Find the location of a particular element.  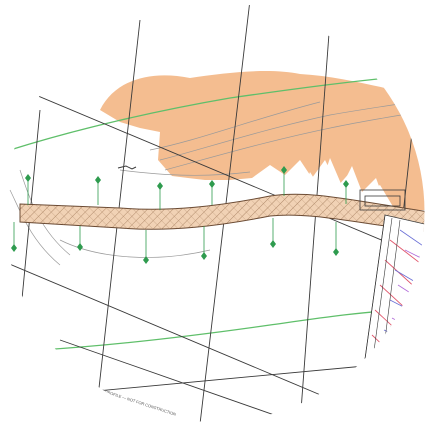

callout-mark is located at coordinates (127, 167).